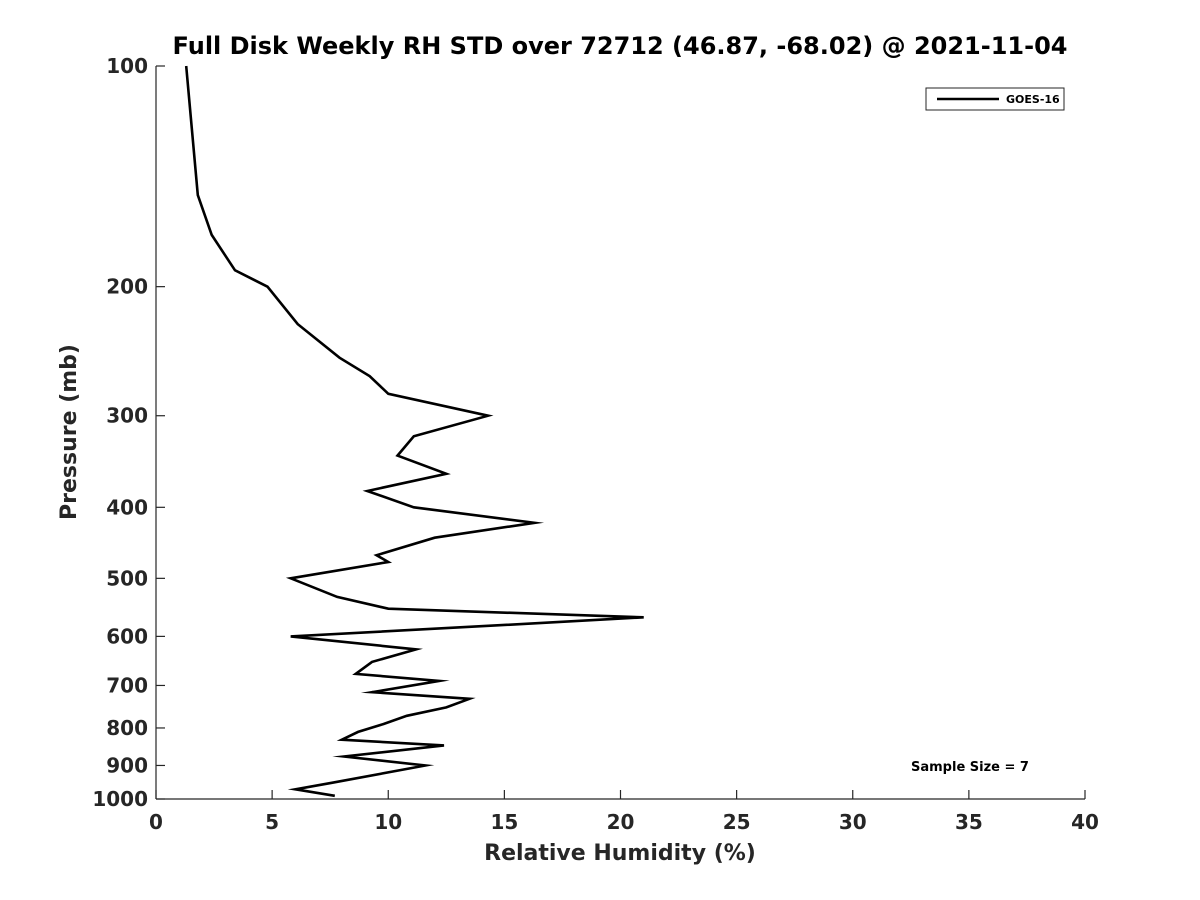 The width and height of the screenshot is (1200, 900). Describe the element at coordinates (127, 636) in the screenshot. I see `y-tick-label-600: 600` at that location.